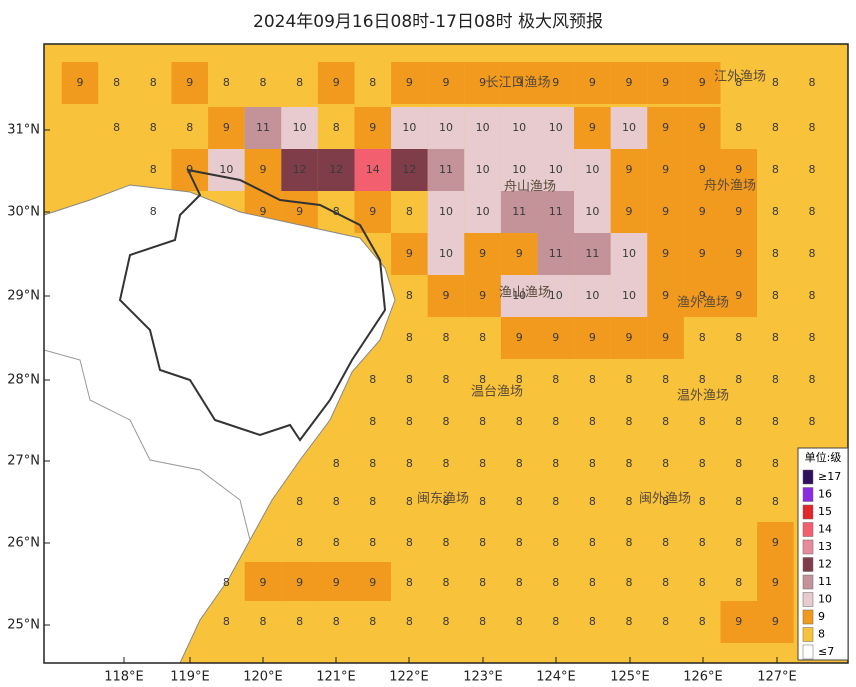 This screenshot has height=687, width=856. Describe the element at coordinates (530, 187) in the screenshot. I see `region-label: 舟山渔场` at that location.